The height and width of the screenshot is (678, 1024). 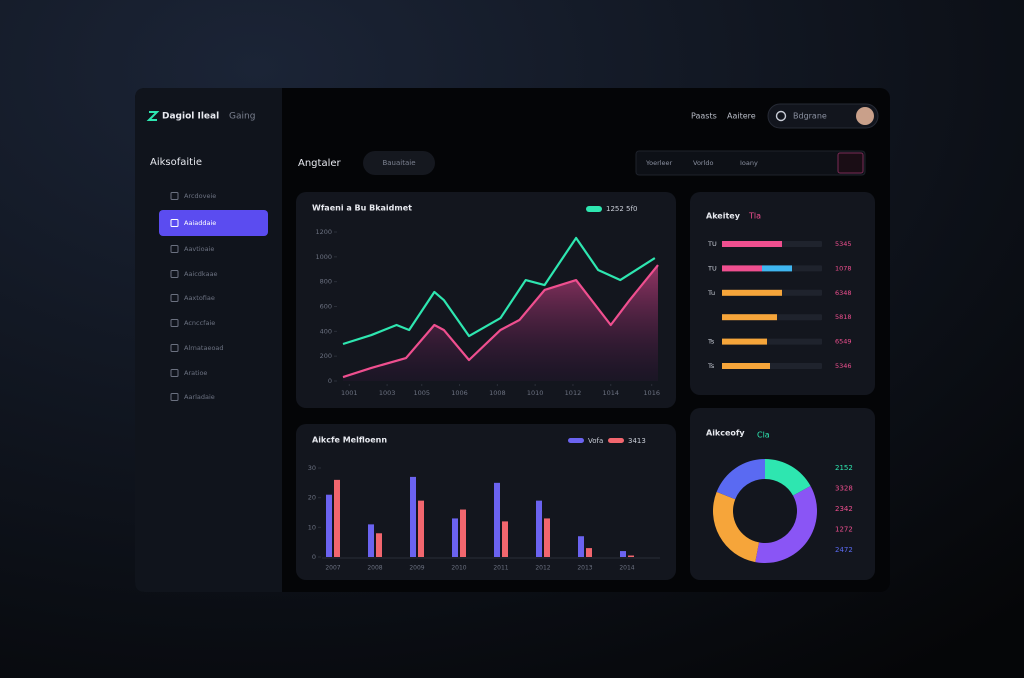 What do you see at coordinates (595, 441) in the screenshot?
I see `legend-label: Vofa` at bounding box center [595, 441].